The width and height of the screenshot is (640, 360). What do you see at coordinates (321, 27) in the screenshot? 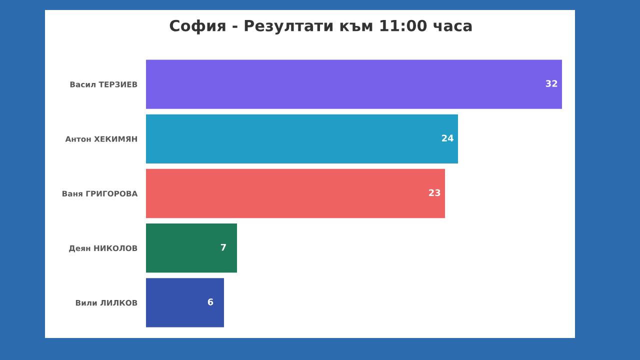
I see `chart-title: София - Резултати към 11:00 часа` at bounding box center [321, 27].